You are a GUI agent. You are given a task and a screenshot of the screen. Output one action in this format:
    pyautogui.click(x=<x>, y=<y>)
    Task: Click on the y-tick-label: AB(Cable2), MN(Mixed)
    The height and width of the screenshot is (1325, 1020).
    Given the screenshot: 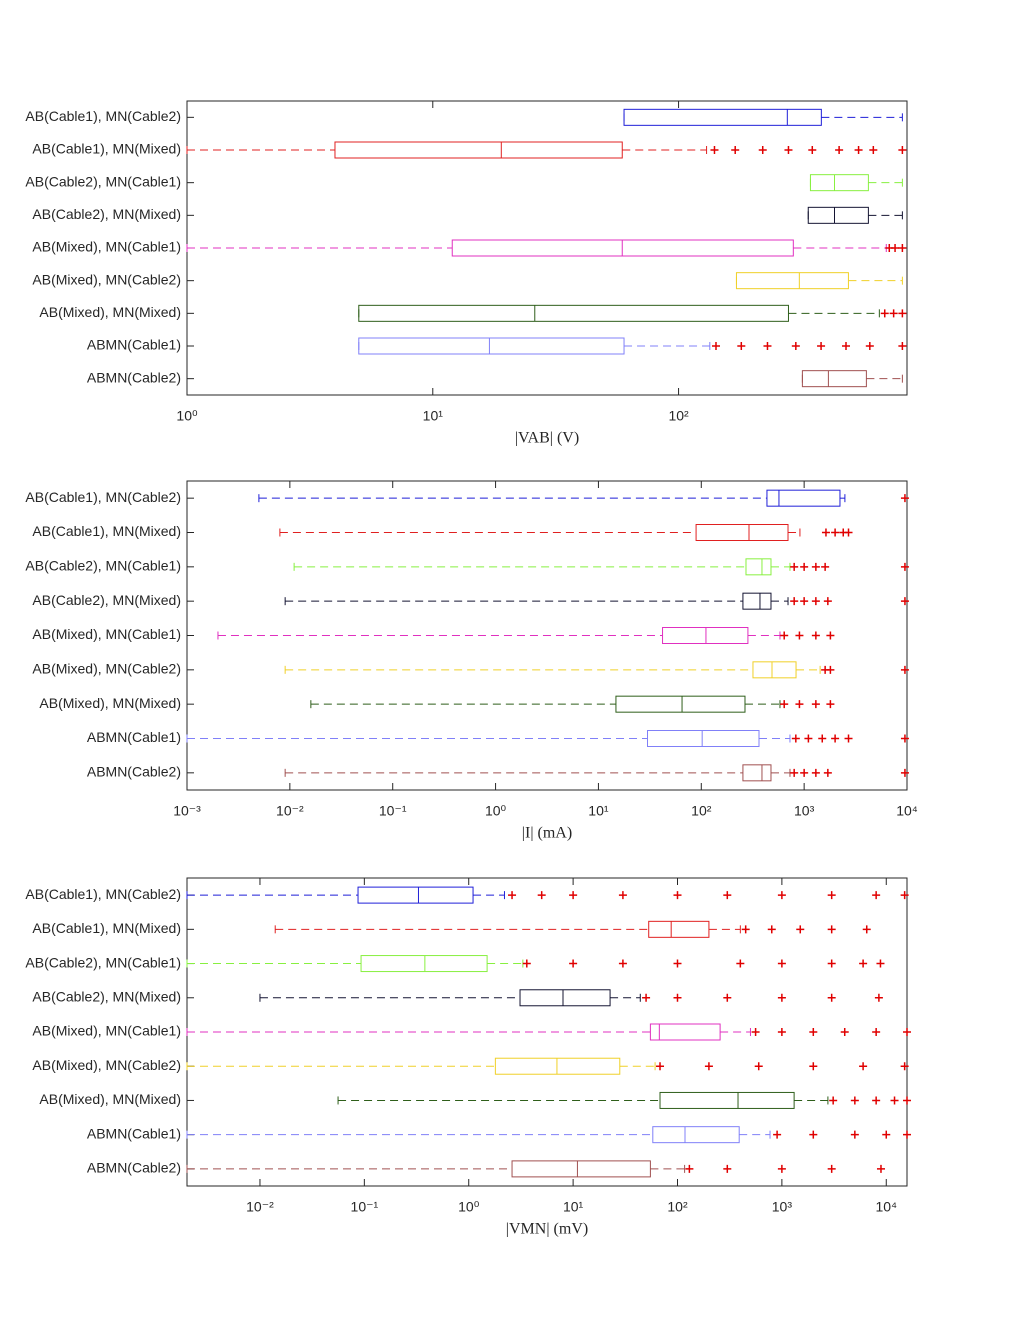 What is the action you would take?
    pyautogui.click(x=106, y=600)
    